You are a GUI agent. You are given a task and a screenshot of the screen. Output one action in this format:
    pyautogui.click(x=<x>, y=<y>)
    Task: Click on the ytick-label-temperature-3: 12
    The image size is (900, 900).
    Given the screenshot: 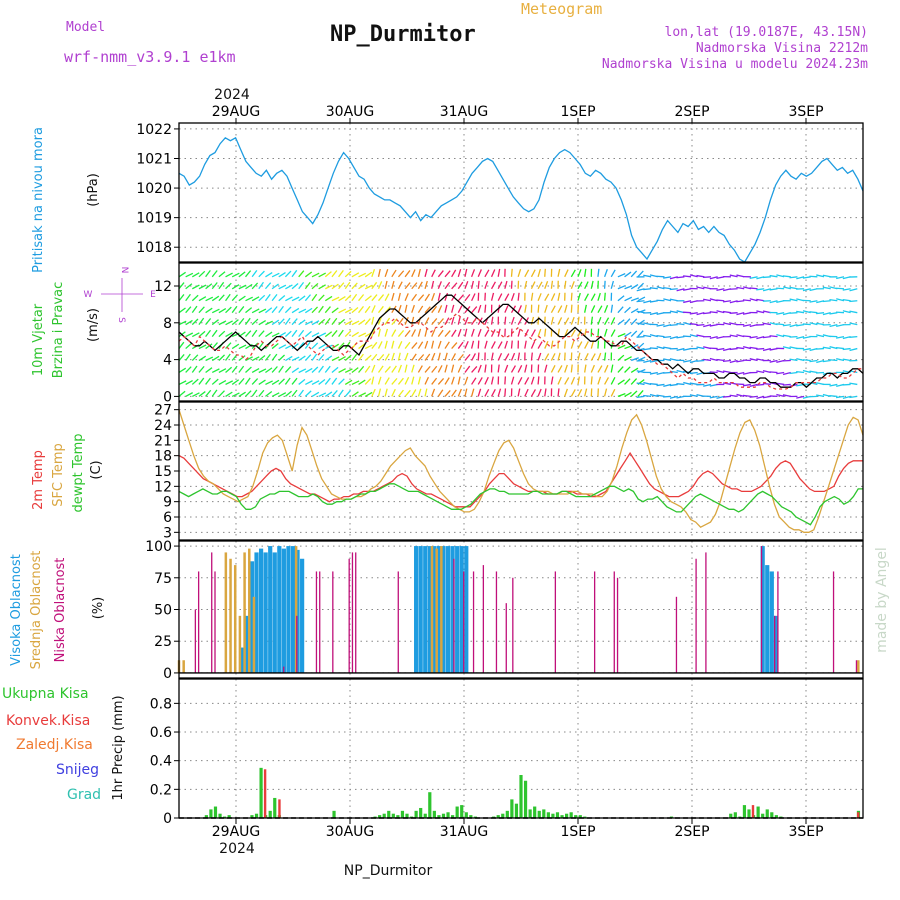 What is the action you would take?
    pyautogui.click(x=163, y=487)
    